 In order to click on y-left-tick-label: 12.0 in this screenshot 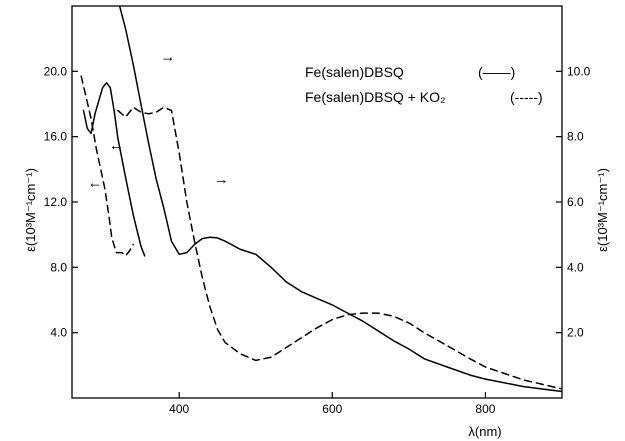, I will do `click(56, 202)`.